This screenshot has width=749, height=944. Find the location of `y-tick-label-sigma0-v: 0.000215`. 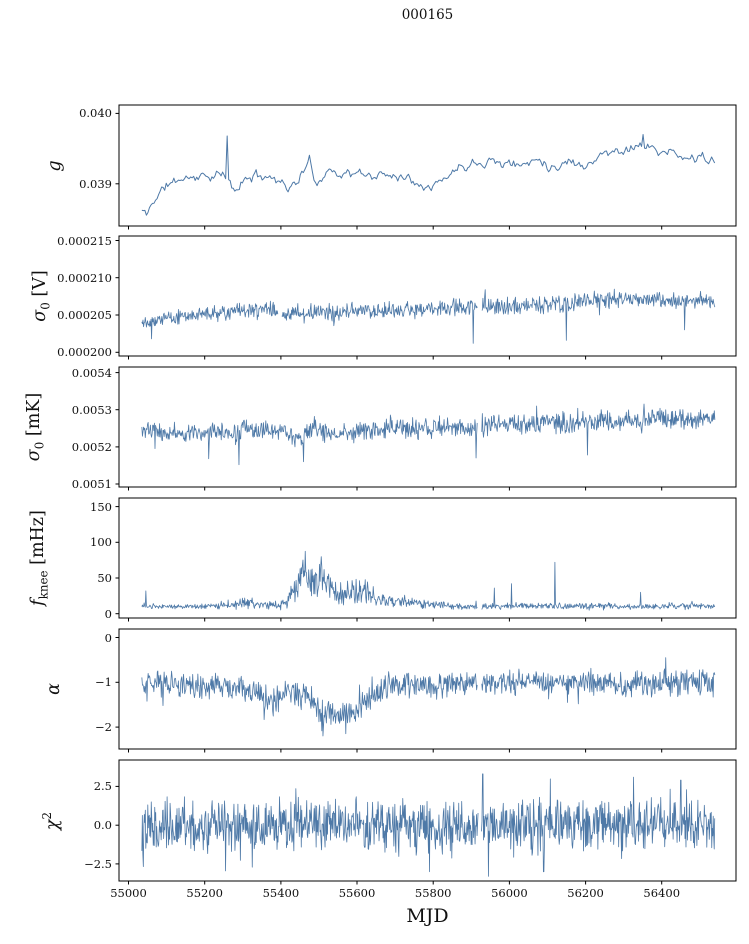

y-tick-label-sigma0-v: 0.000215 is located at coordinates (84, 240).